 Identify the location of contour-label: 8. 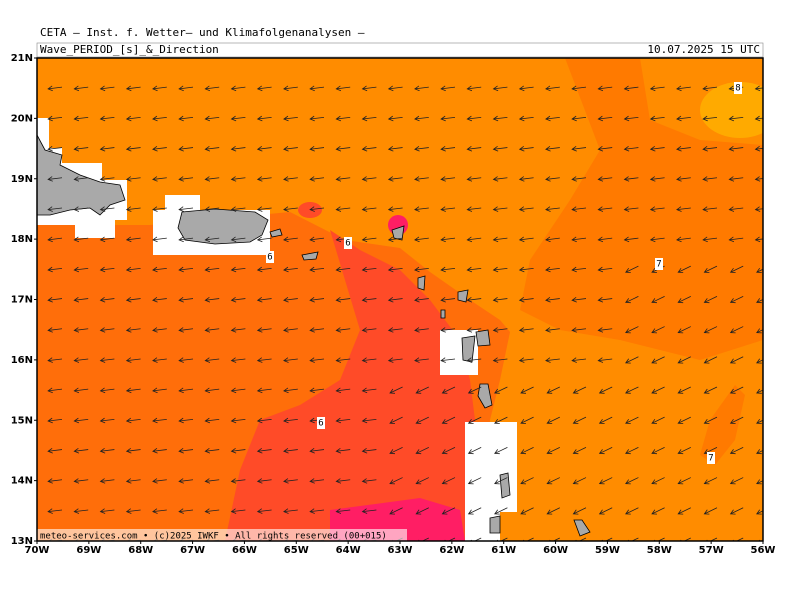
(737, 89).